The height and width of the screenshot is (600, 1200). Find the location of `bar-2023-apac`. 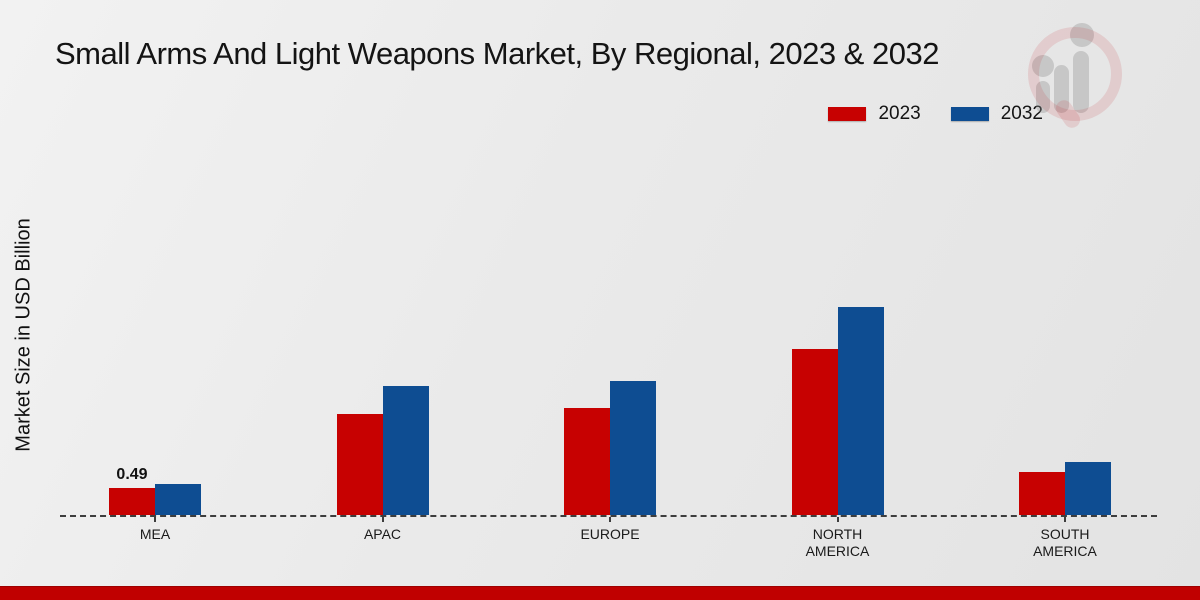

bar-2023-apac is located at coordinates (359, 464).